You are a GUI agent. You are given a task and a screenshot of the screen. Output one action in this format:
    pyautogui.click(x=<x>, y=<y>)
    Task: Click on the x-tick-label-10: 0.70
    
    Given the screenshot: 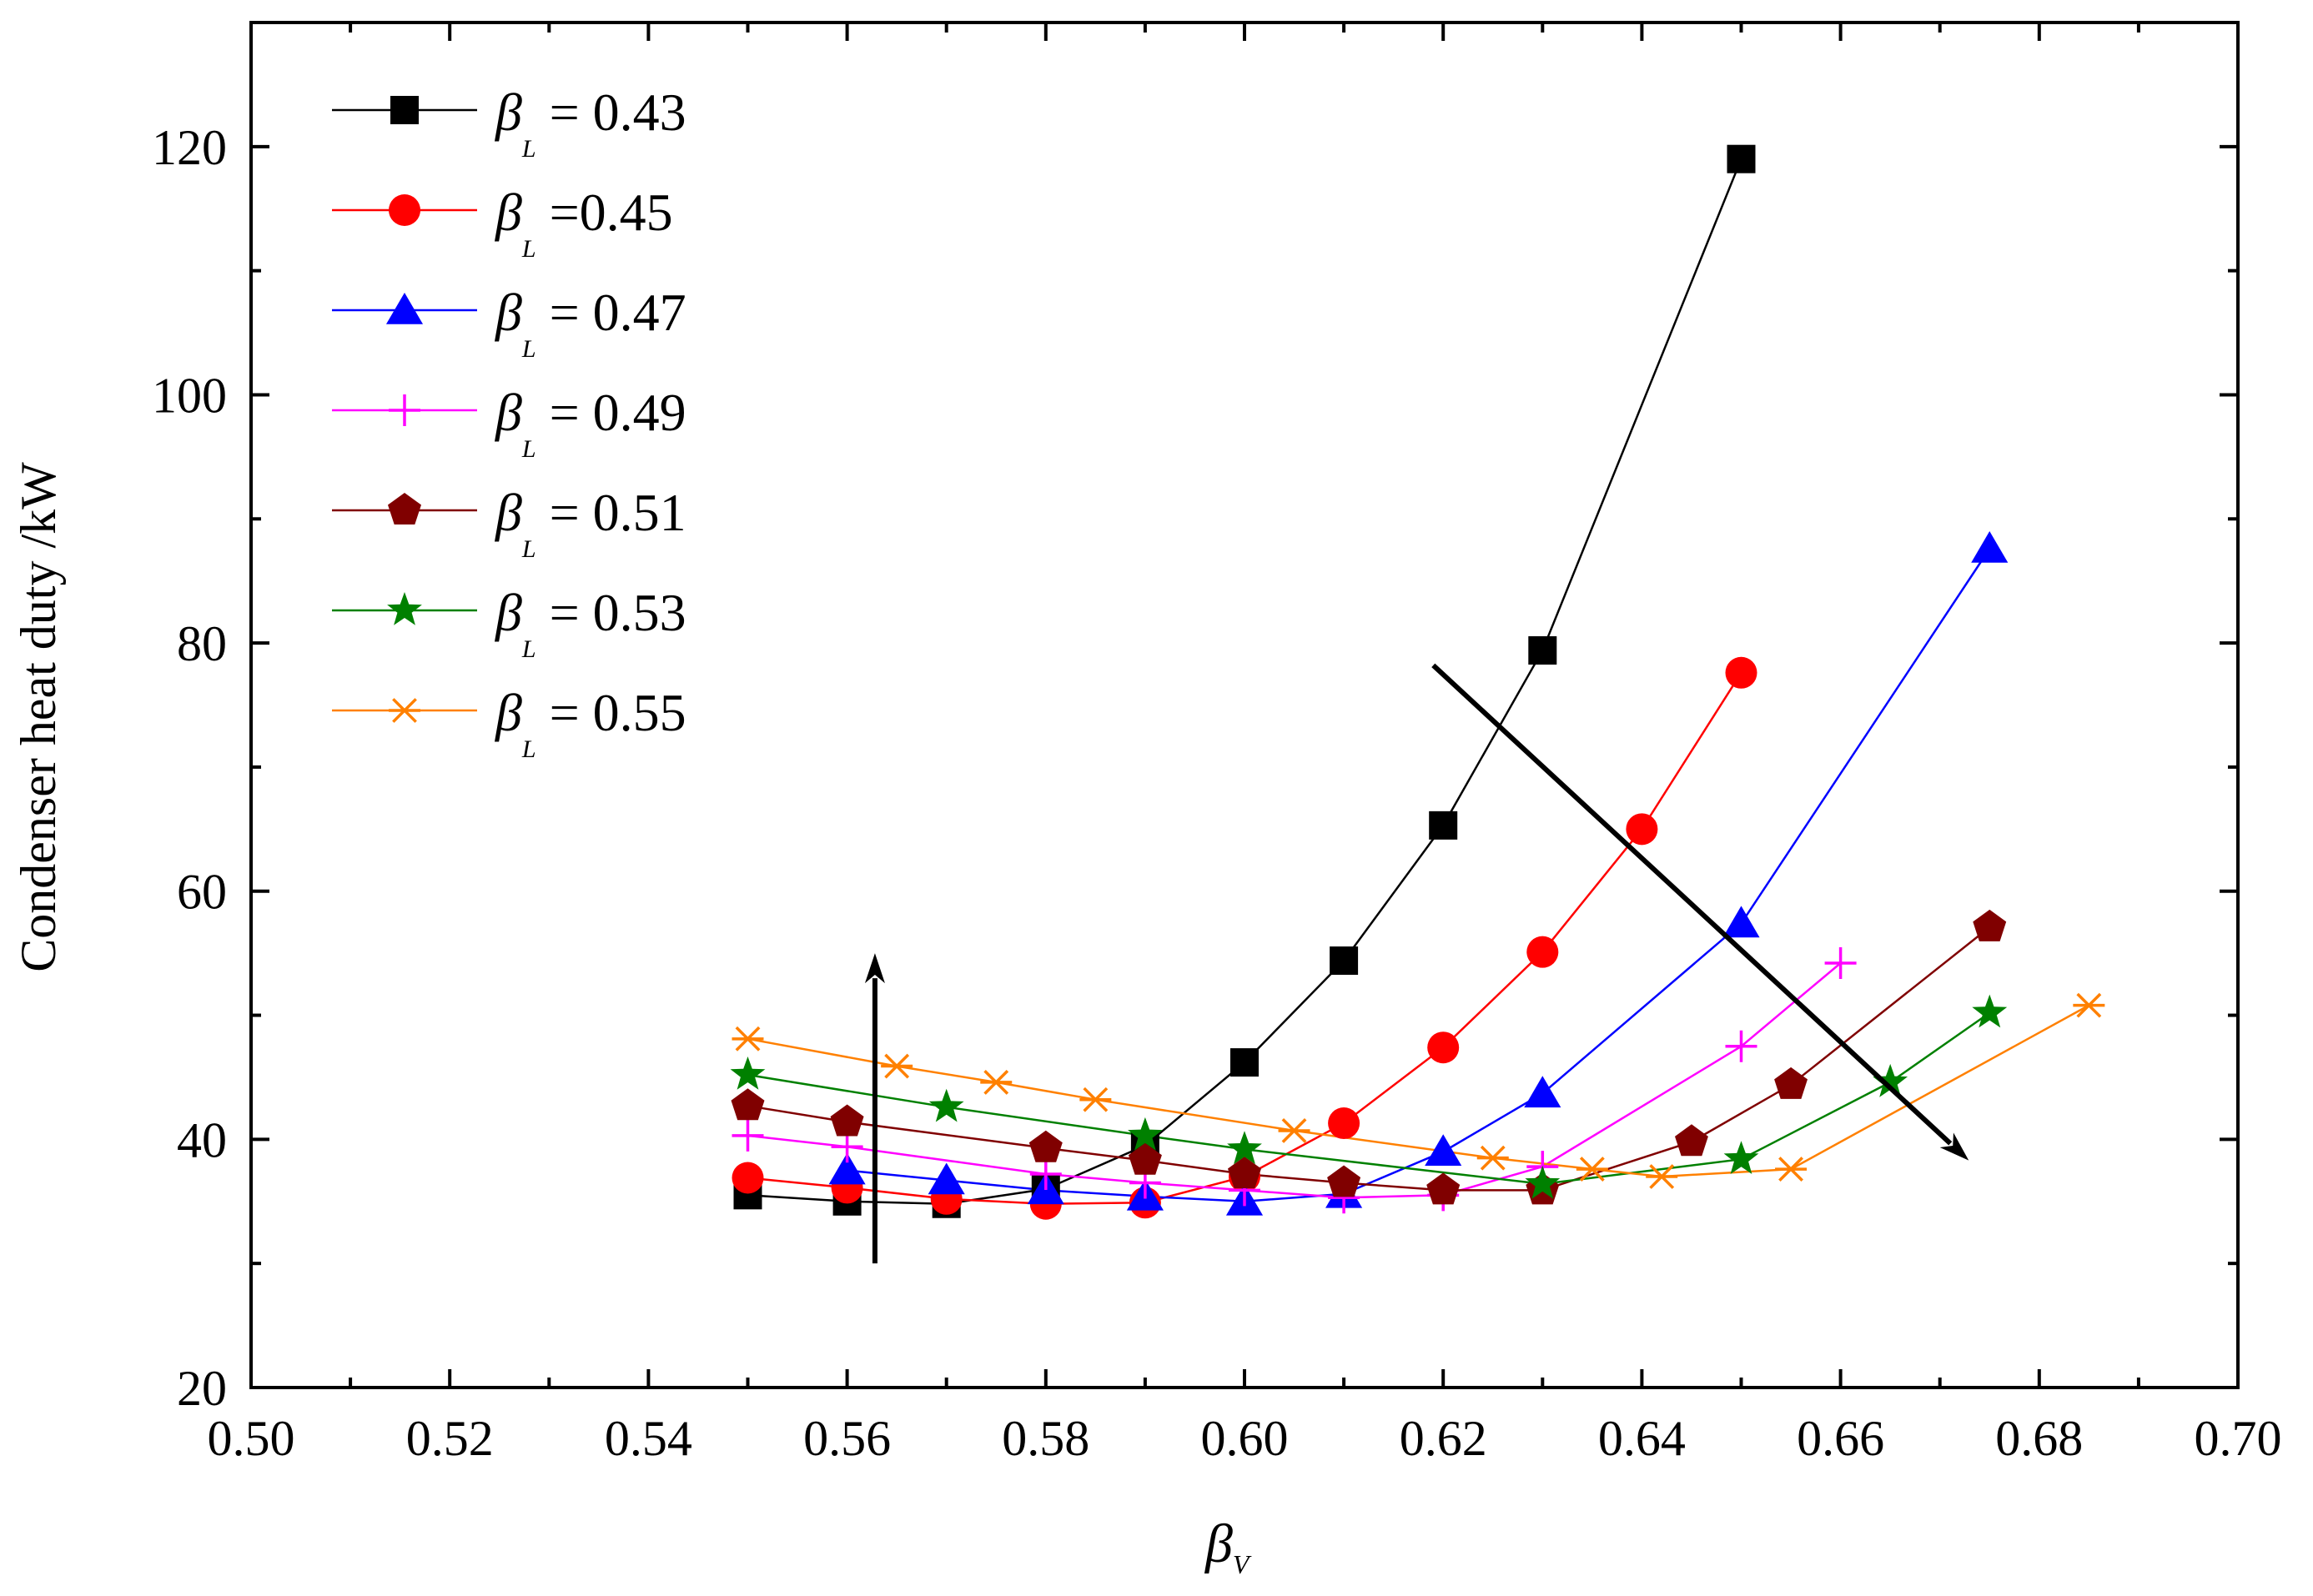 What is the action you would take?
    pyautogui.click(x=2239, y=1439)
    